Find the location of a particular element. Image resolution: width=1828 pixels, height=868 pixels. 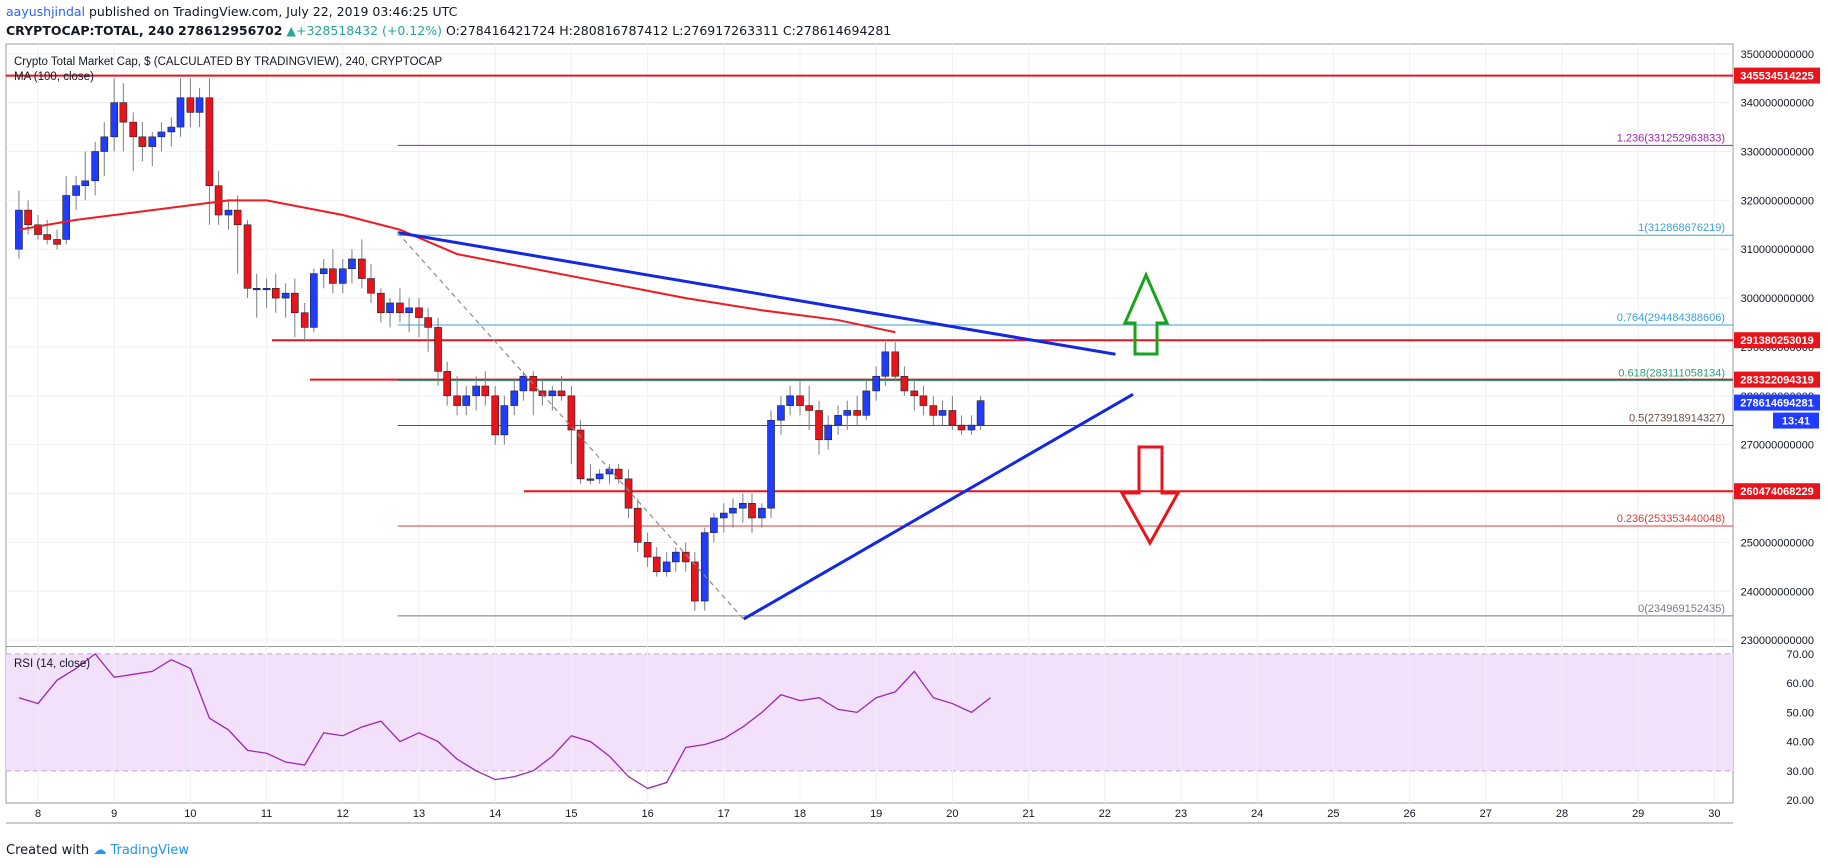

ma-legend: MA (100, close) is located at coordinates (54, 77).